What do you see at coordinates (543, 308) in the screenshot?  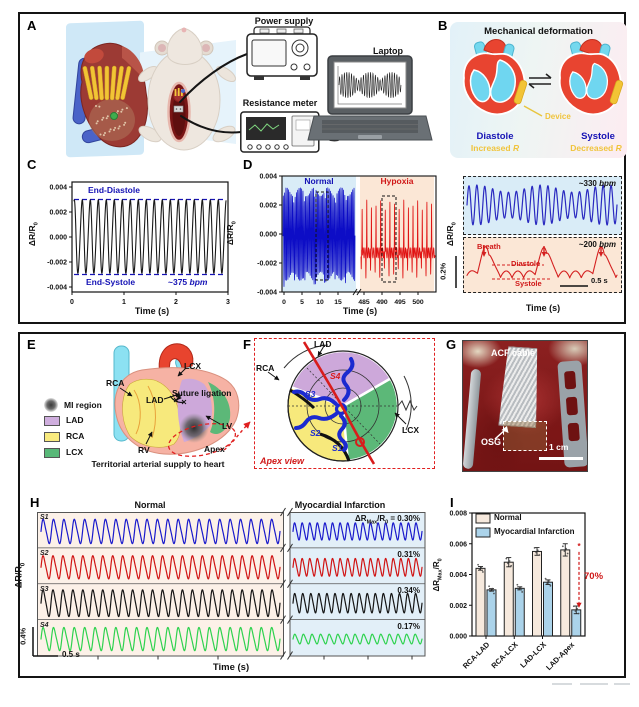 I see `insets-xlabel: Time (s)` at bounding box center [543, 308].